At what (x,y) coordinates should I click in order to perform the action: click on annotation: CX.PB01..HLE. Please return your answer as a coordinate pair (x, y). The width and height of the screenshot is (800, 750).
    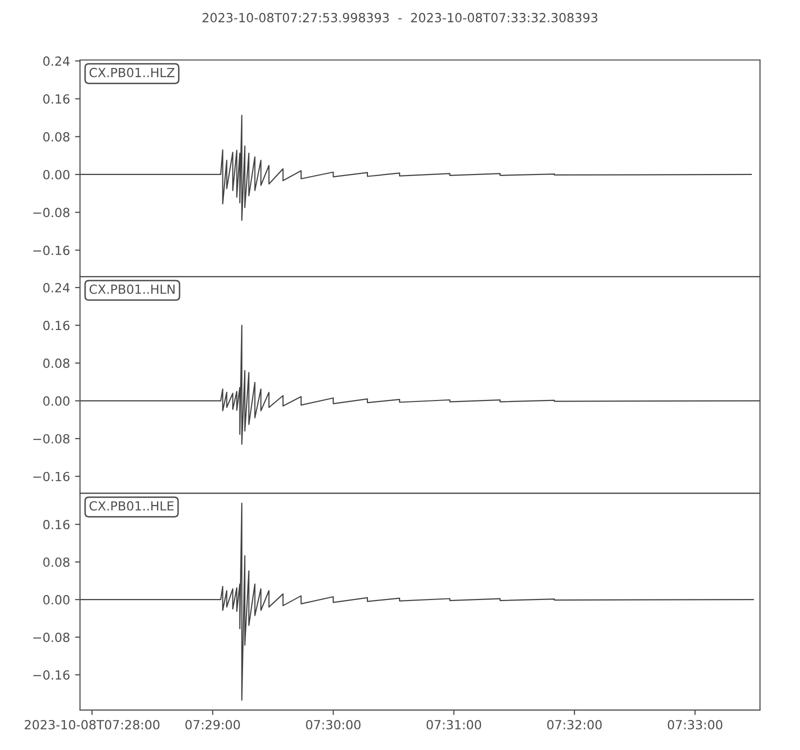
    Looking at the image, I should click on (132, 506).